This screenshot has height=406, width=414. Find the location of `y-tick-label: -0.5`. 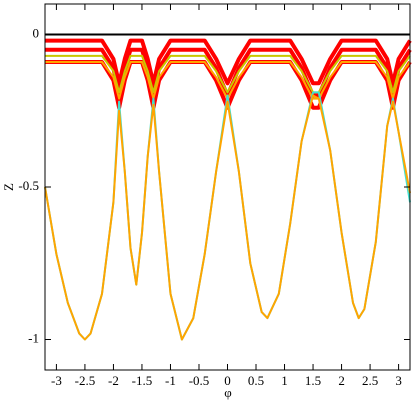

y-tick-label: -0.5 is located at coordinates (28, 185).